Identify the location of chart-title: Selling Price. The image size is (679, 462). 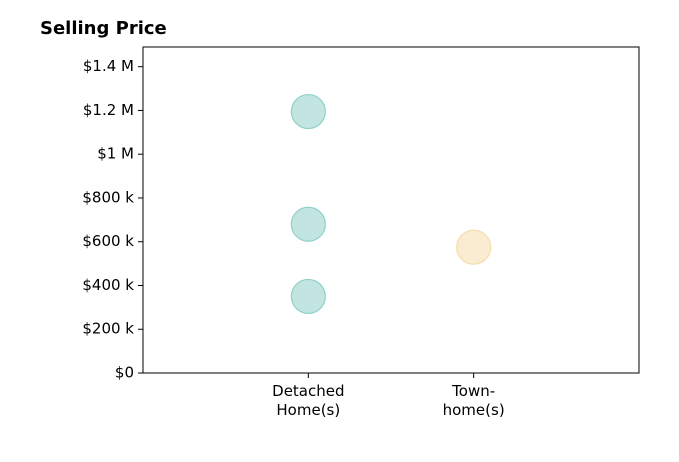
(103, 28).